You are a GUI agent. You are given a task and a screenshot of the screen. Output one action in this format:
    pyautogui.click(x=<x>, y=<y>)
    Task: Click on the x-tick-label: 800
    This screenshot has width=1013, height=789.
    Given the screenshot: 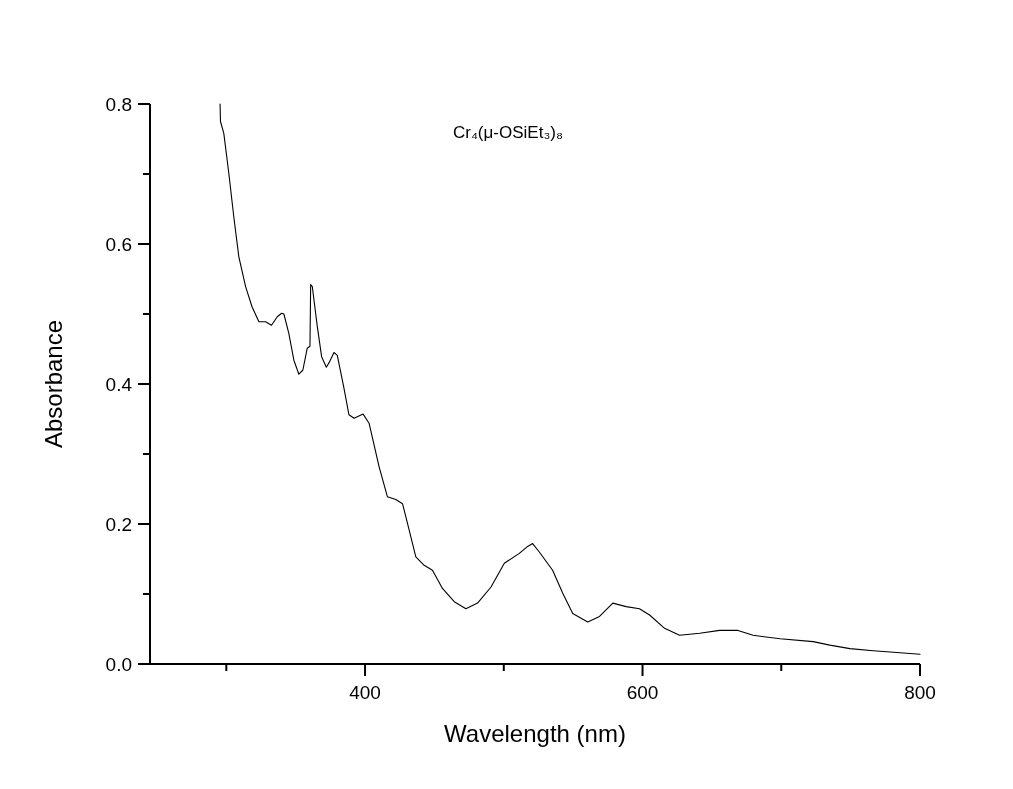 What is the action you would take?
    pyautogui.click(x=920, y=692)
    